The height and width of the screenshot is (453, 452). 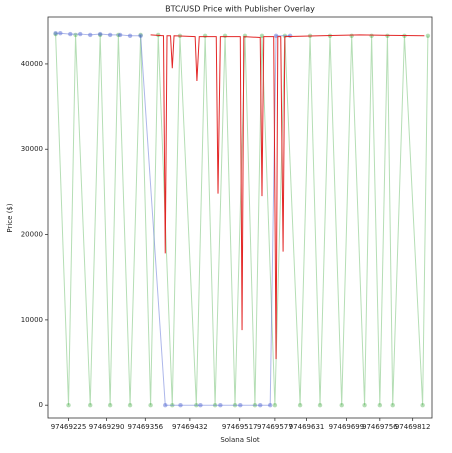 What do you see at coordinates (69, 427) in the screenshot?
I see `x-tick-label: 97469225` at bounding box center [69, 427].